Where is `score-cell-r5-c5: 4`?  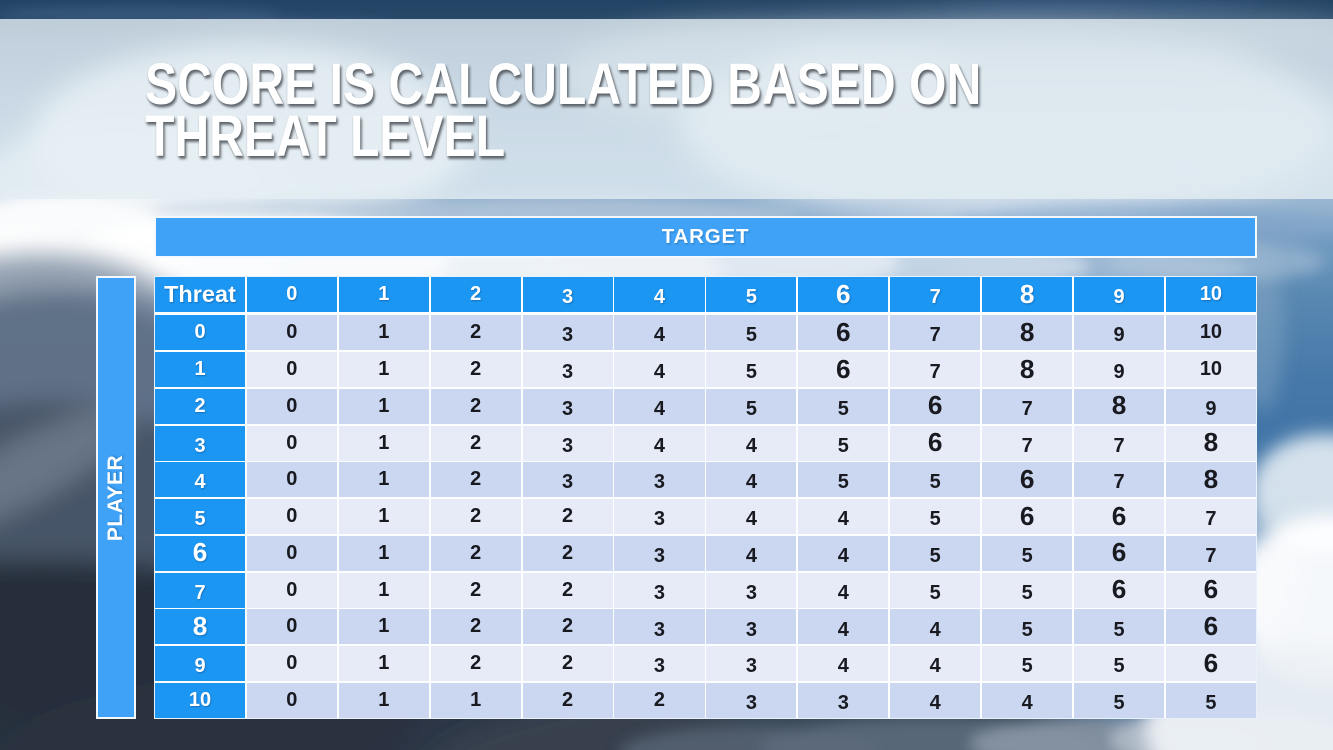 score-cell-r5-c5: 4 is located at coordinates (751, 517).